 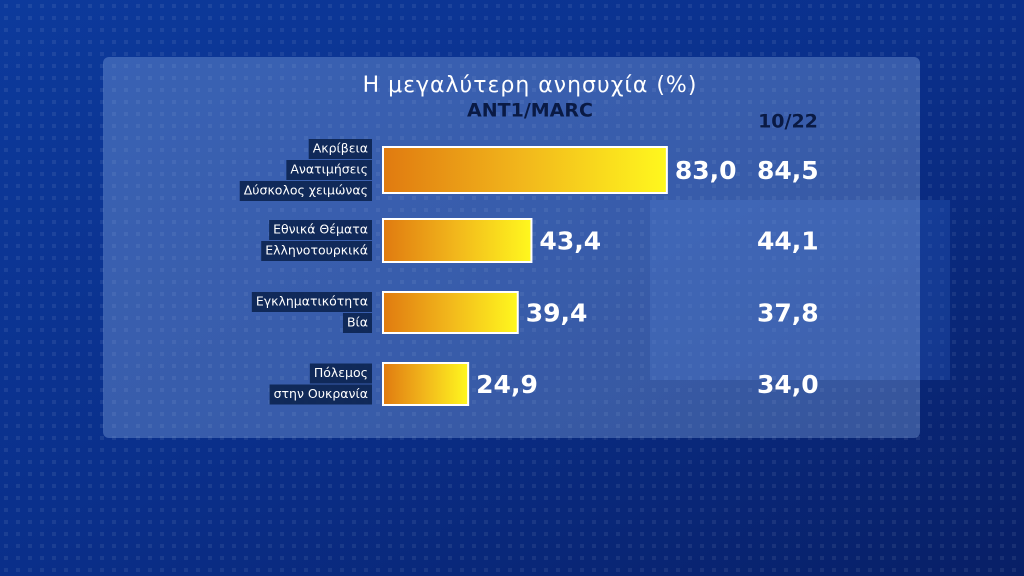 I want to click on category-label: Ελληνοτουρκικά, so click(x=316, y=250).